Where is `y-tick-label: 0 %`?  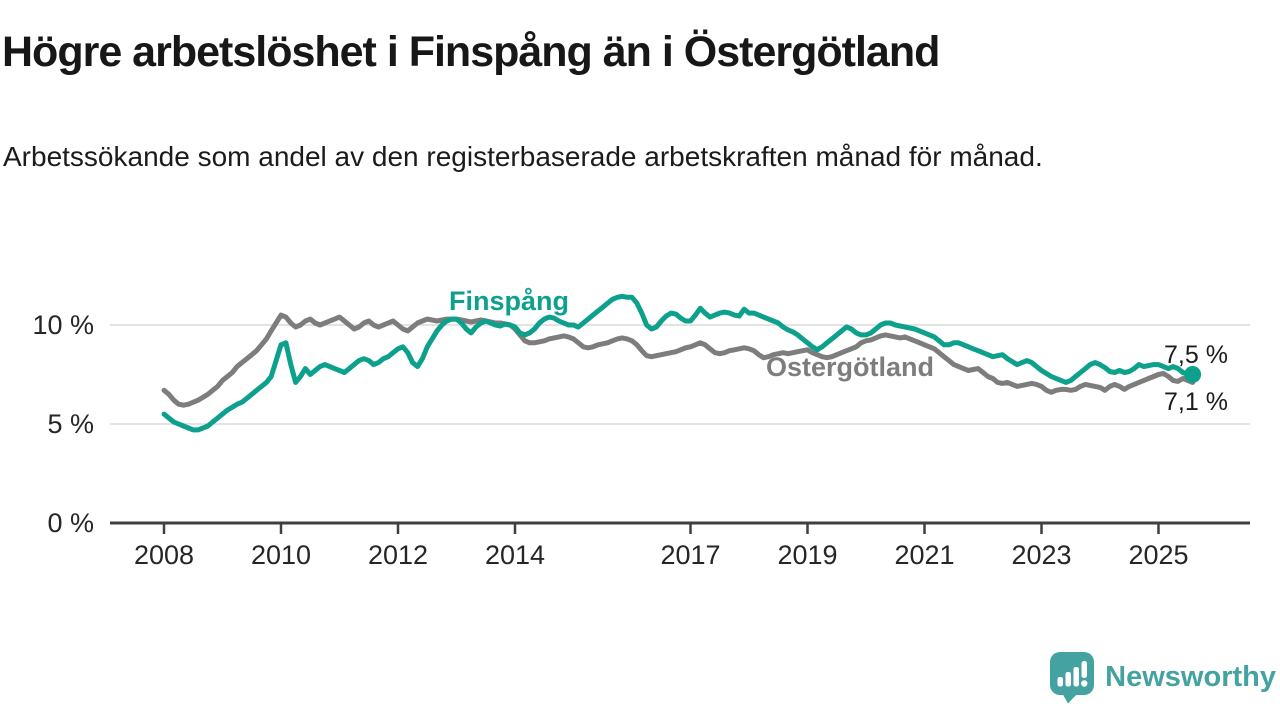
y-tick-label: 0 % is located at coordinates (70, 523).